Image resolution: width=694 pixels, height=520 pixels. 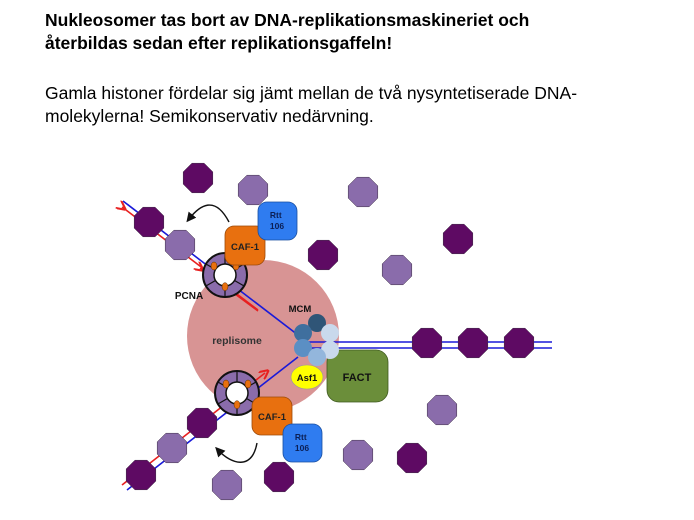 What do you see at coordinates (237, 341) in the screenshot?
I see `replisome-label: replisome` at bounding box center [237, 341].